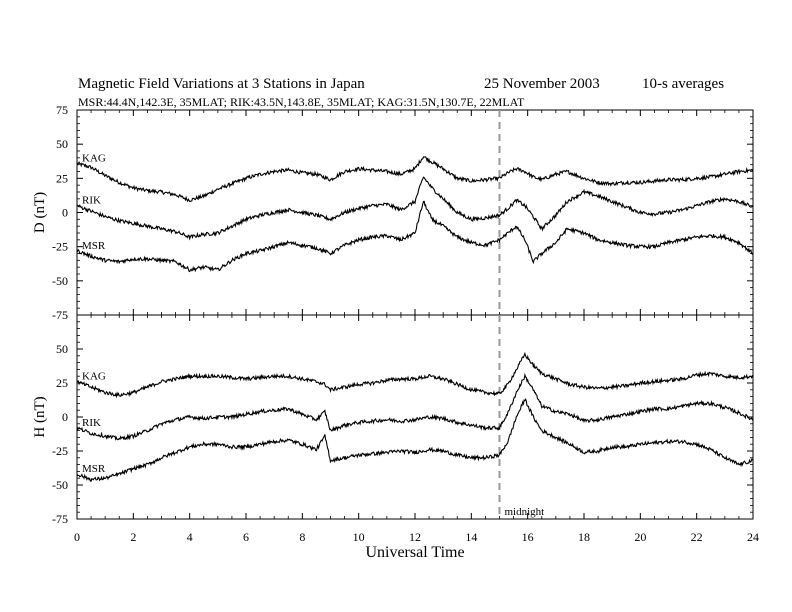 This screenshot has width=792, height=612. Describe the element at coordinates (302, 537) in the screenshot. I see `x-tick-label: 8` at that location.